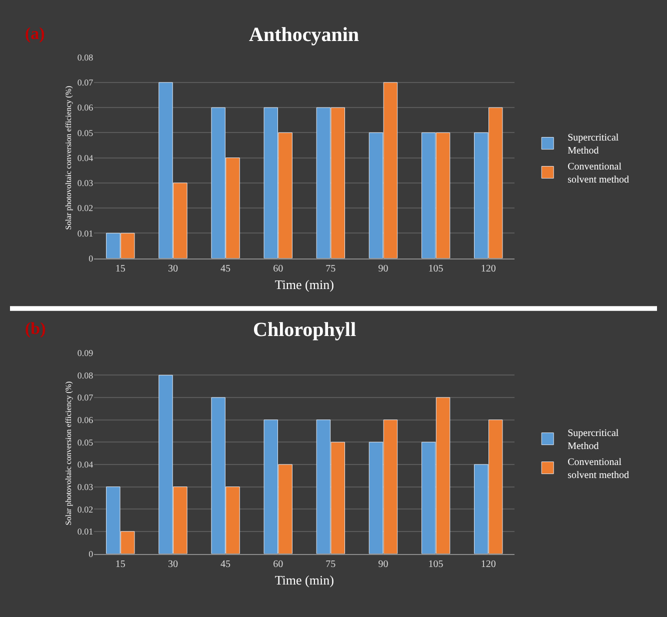 The image size is (667, 617). What do you see at coordinates (304, 330) in the screenshot?
I see `chart-title: Chlorophyll` at bounding box center [304, 330].